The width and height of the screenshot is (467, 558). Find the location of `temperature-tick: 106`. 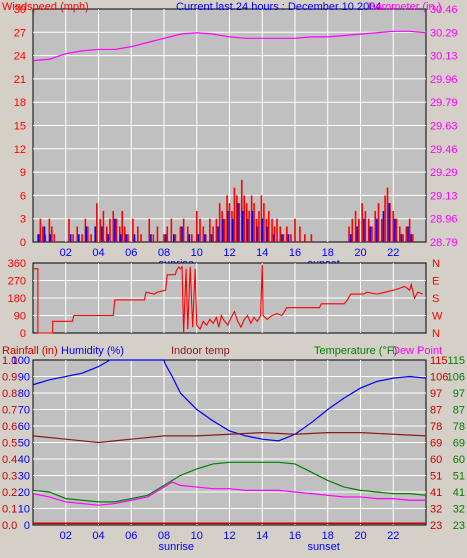

temperature-tick: 106 is located at coordinates (439, 378).